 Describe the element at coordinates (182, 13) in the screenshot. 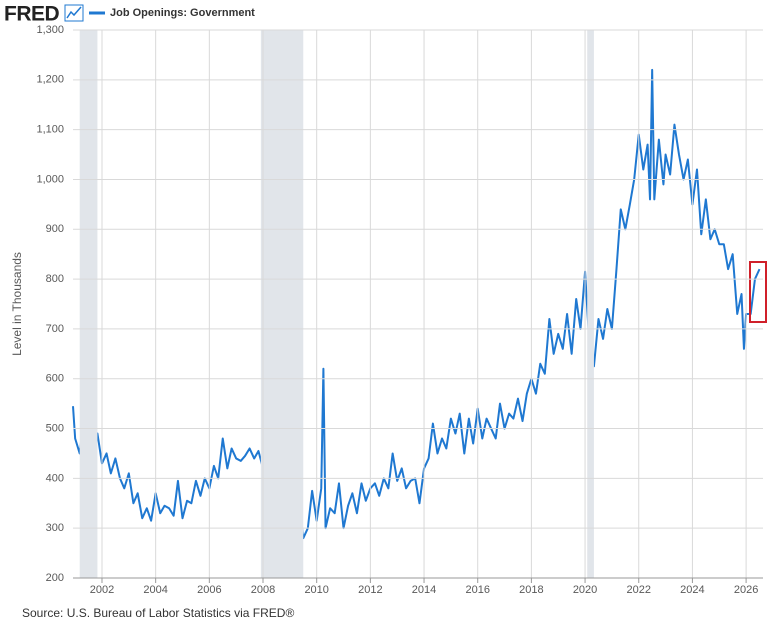

I see `legend-label: Job Openings: Government` at that location.